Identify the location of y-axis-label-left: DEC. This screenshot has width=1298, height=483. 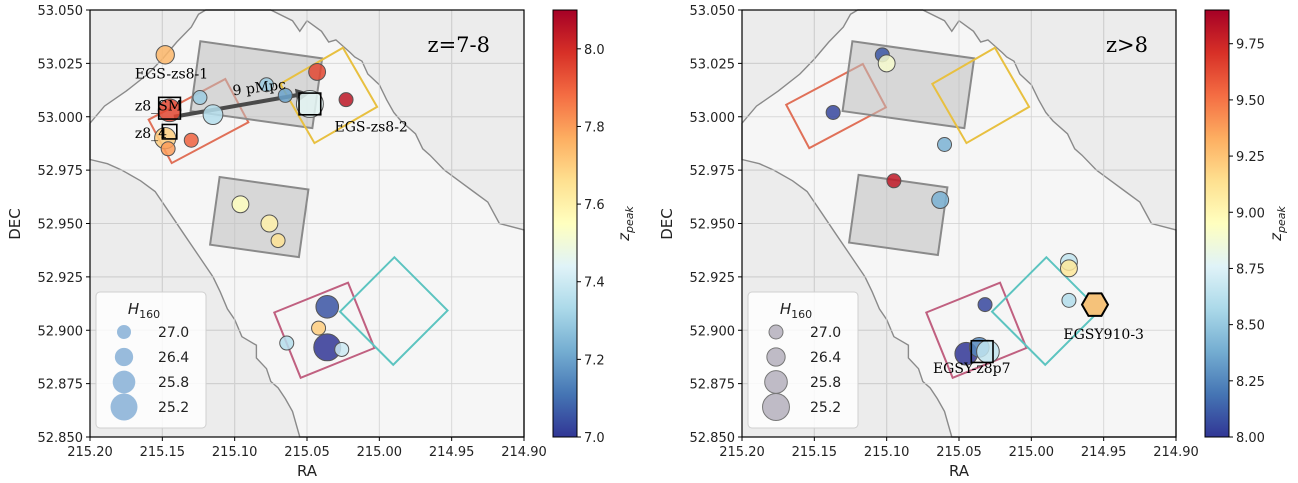
(15, 224).